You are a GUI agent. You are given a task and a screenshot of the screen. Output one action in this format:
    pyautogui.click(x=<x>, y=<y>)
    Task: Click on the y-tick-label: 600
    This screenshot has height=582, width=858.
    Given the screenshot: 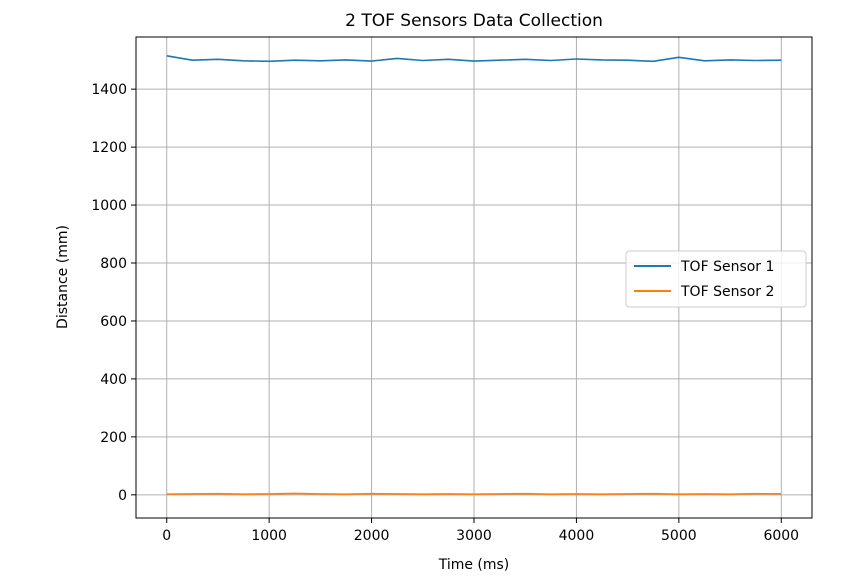 What is the action you would take?
    pyautogui.click(x=113, y=322)
    